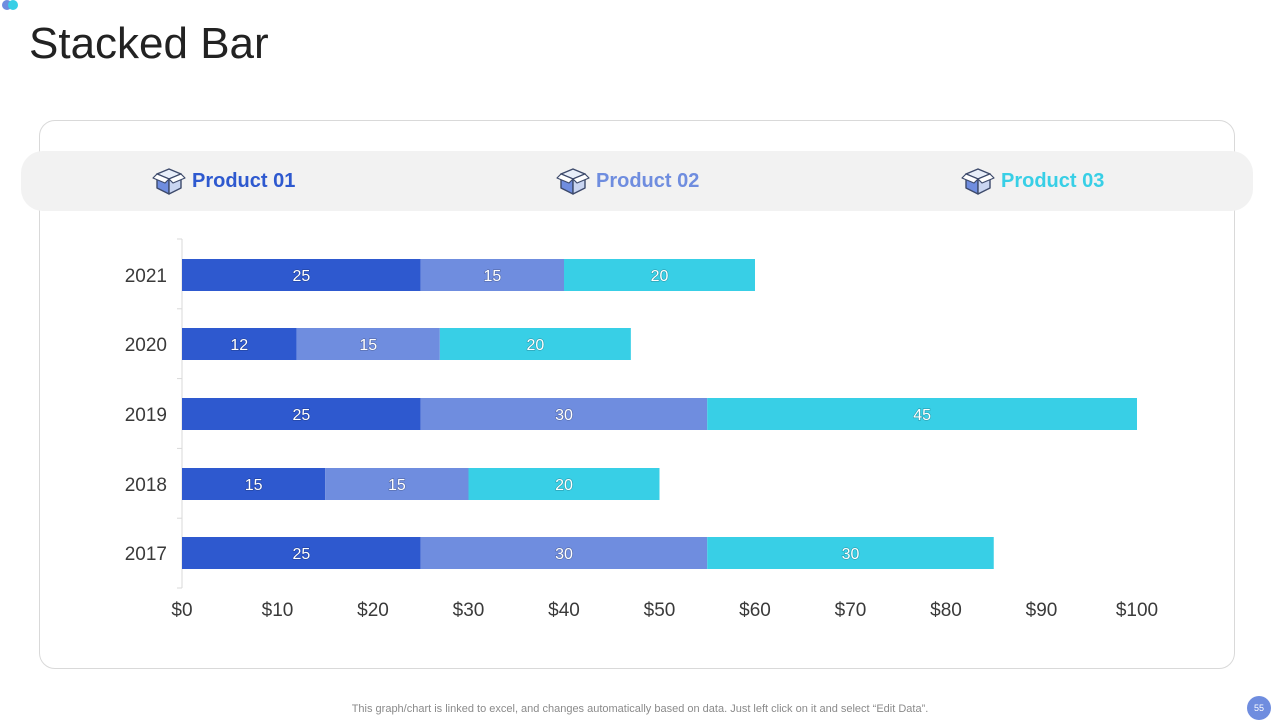  I want to click on x-tick-label: $40, so click(564, 610).